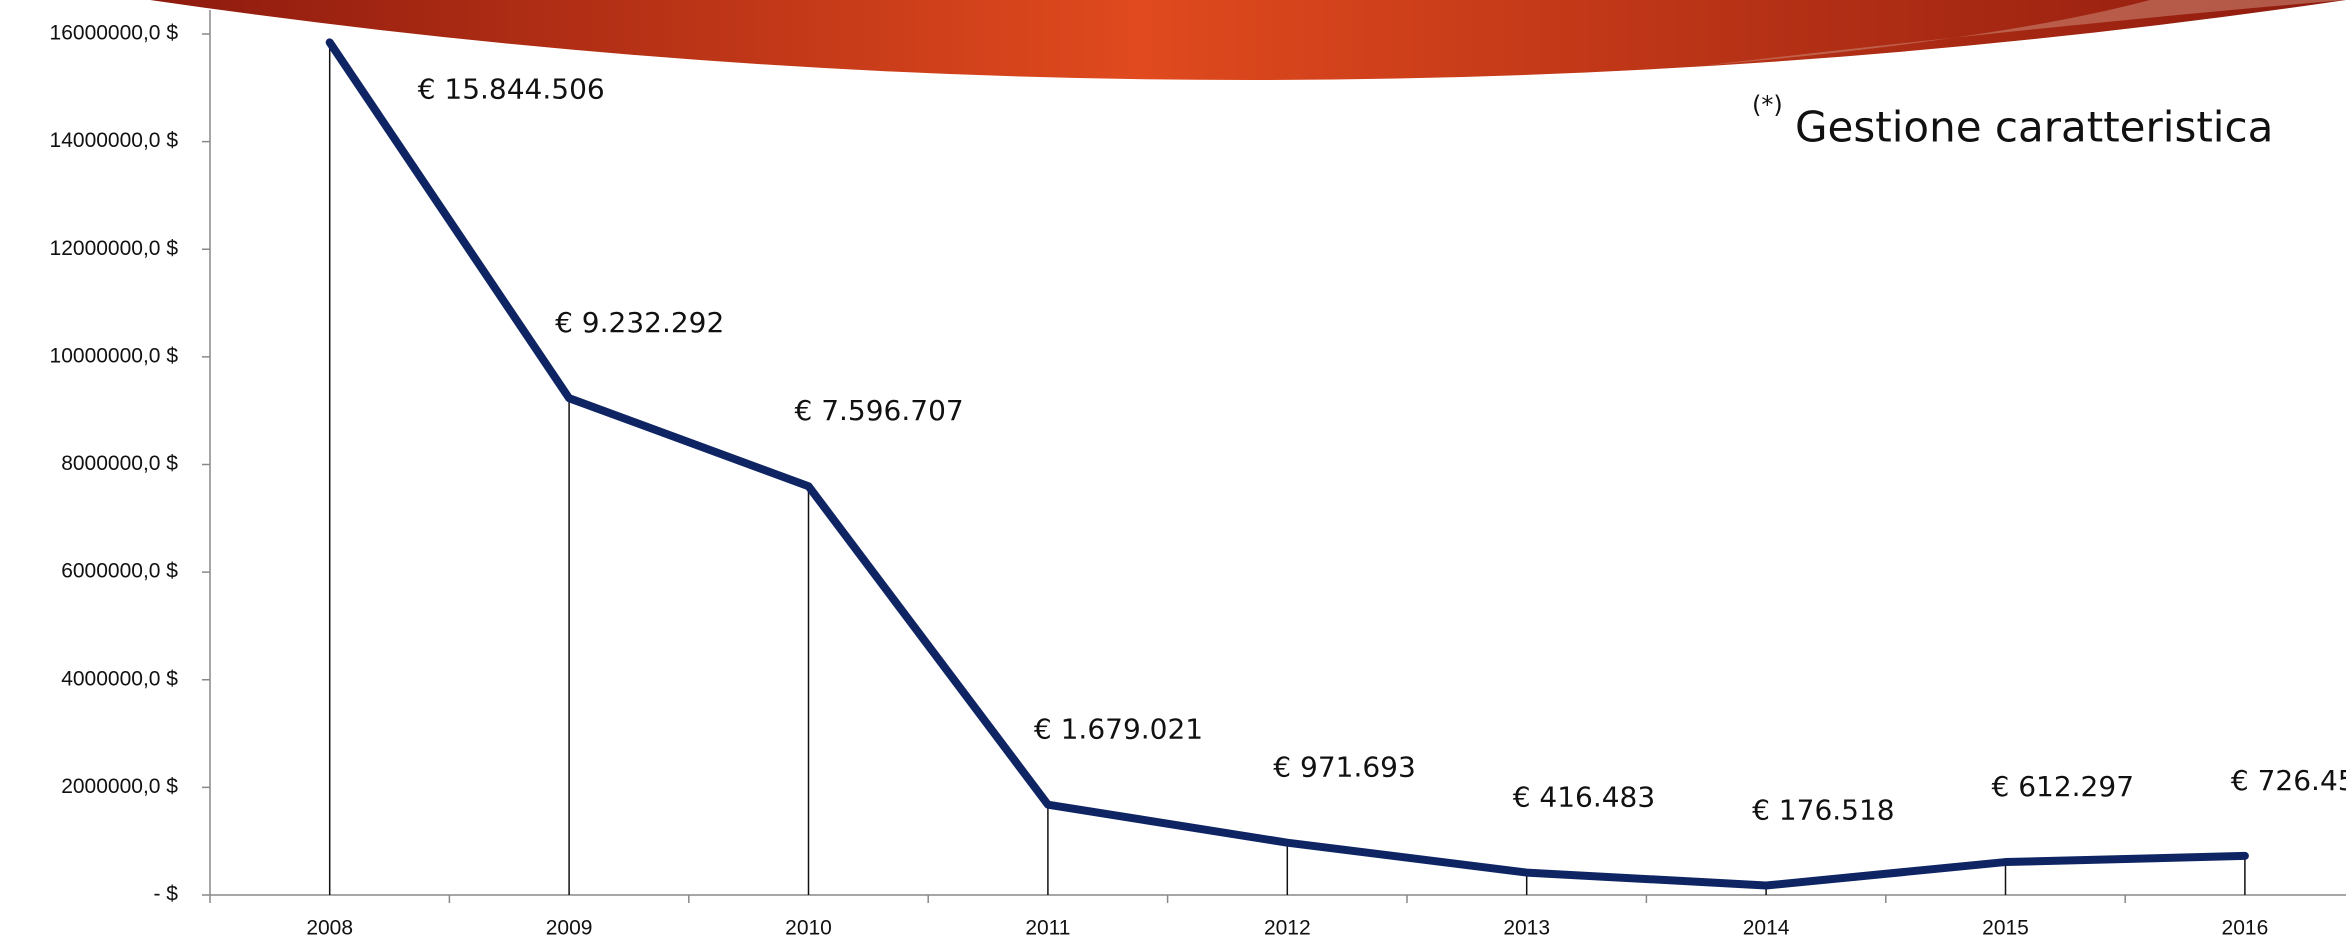 The image size is (2346, 942). I want to click on data-label: € 416.483, so click(1584, 797).